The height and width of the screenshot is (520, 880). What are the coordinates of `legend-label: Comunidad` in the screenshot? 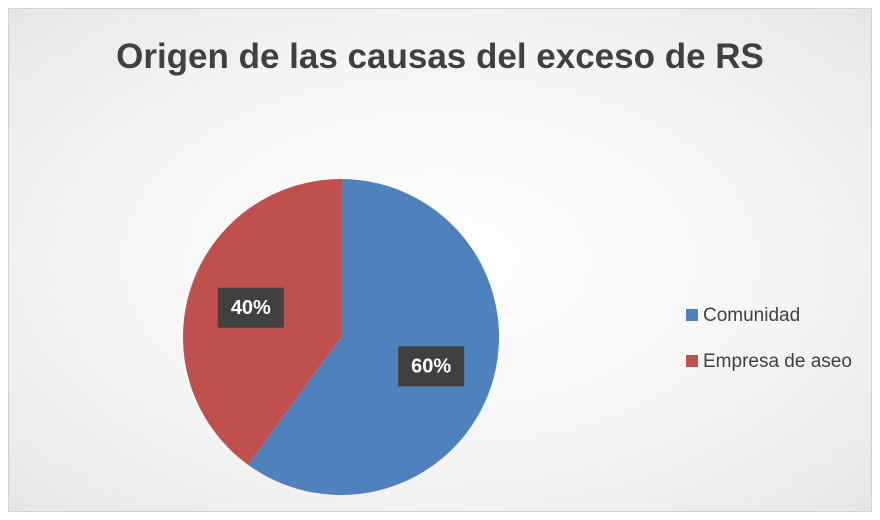 It's located at (751, 315).